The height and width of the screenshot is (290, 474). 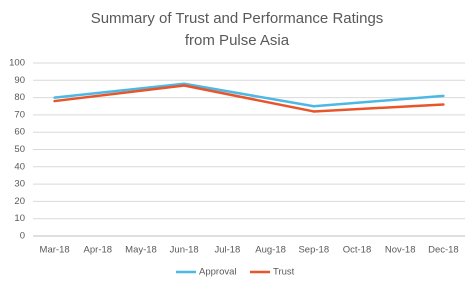 What do you see at coordinates (19, 149) in the screenshot?
I see `y-tick-label: 50` at bounding box center [19, 149].